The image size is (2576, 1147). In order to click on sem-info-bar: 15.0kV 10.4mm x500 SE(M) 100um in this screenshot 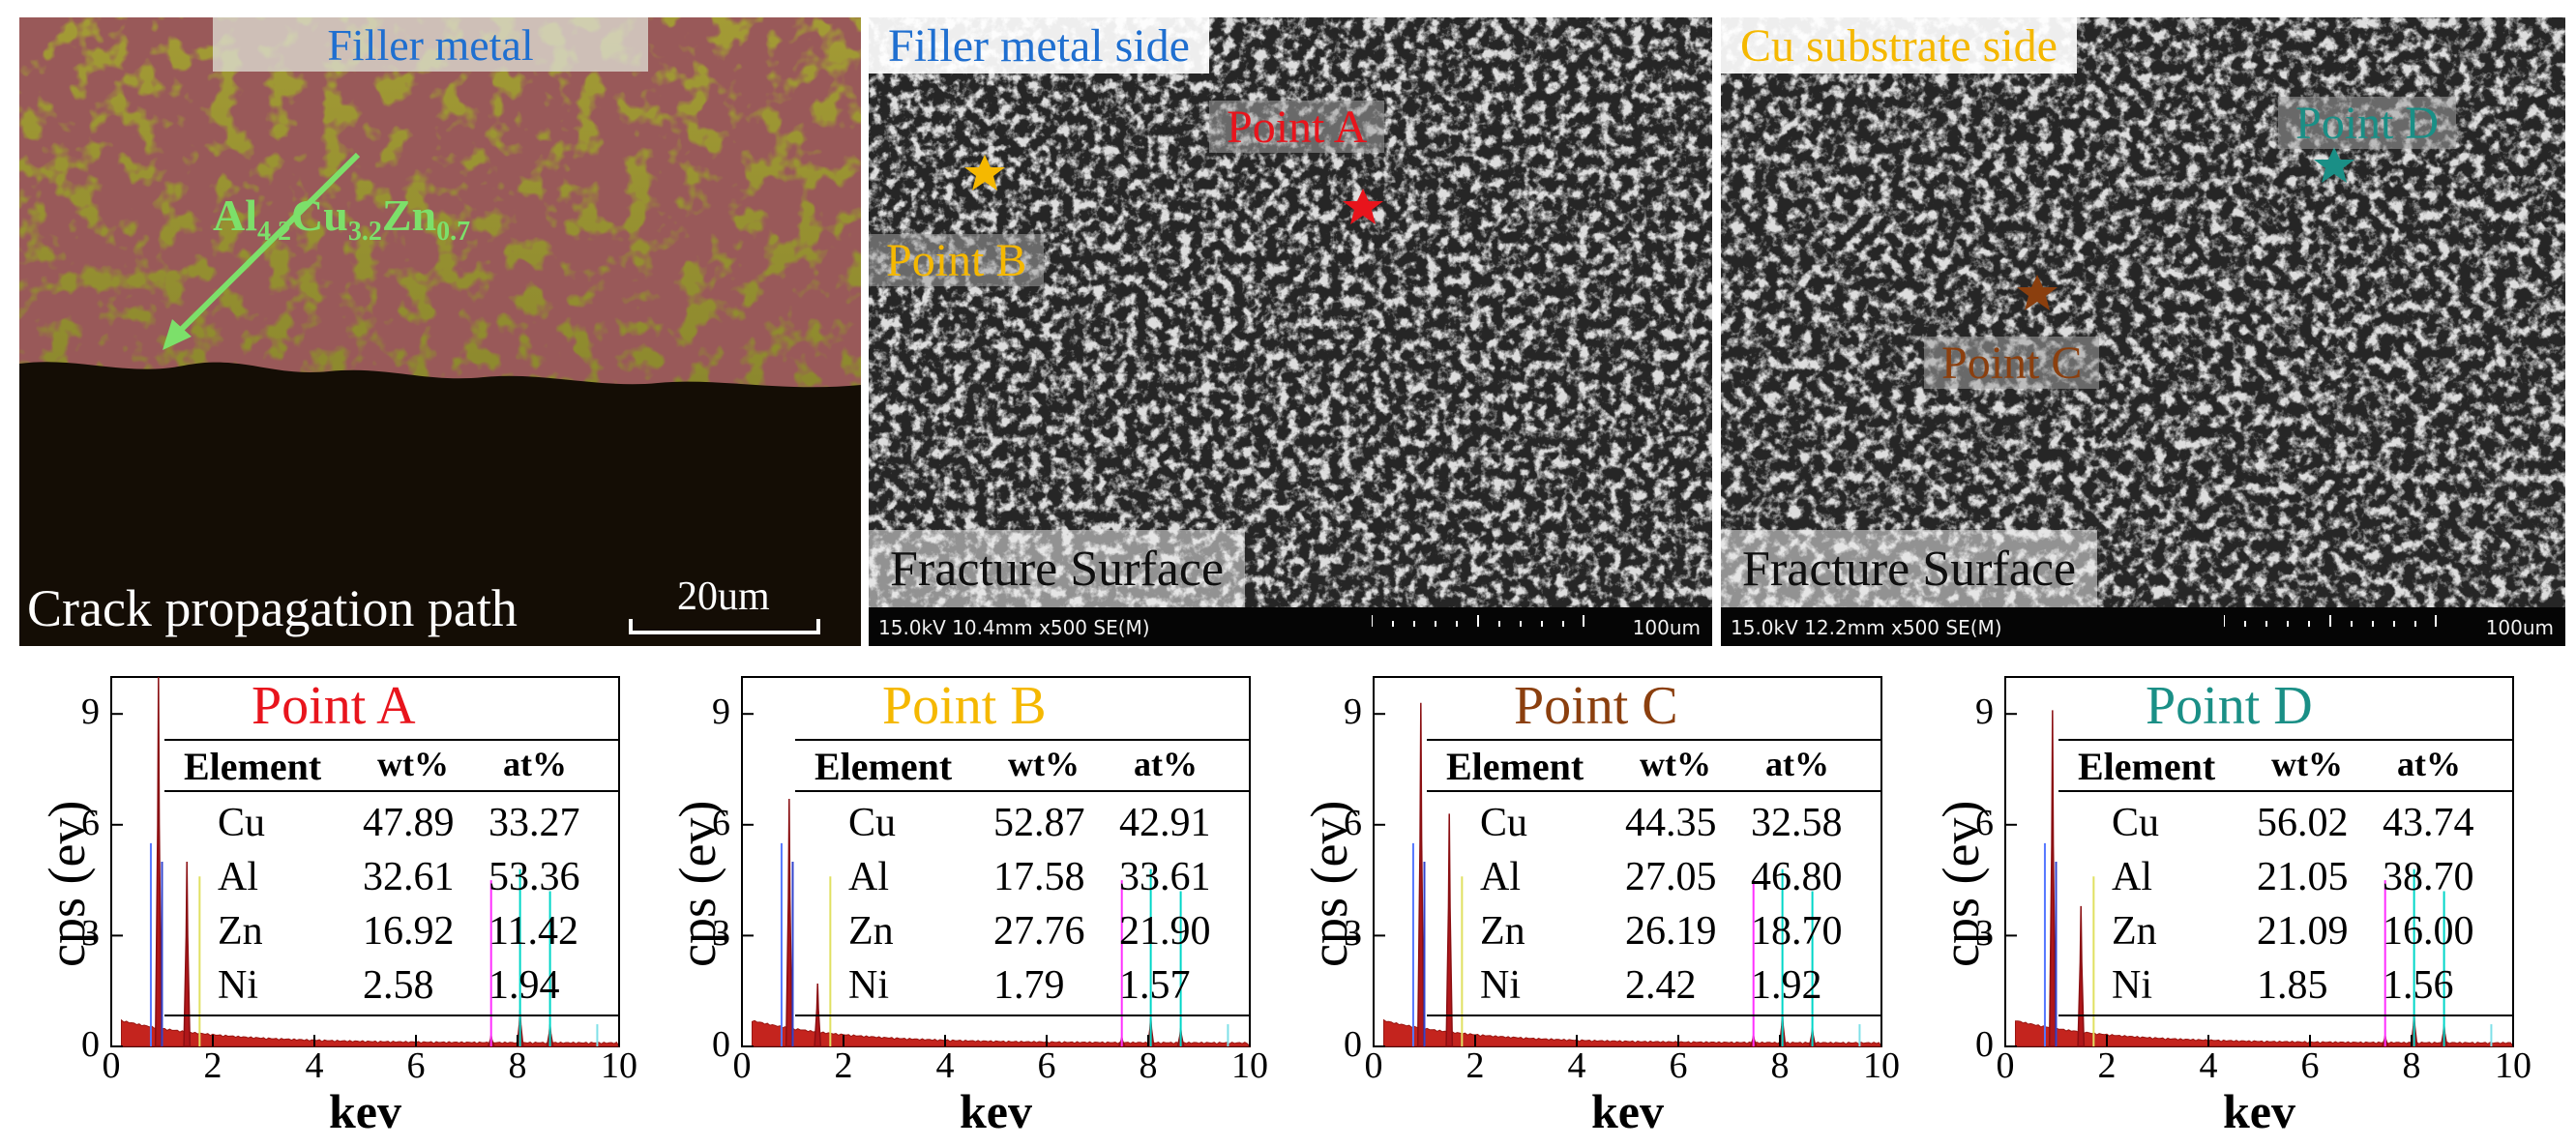, I will do `click(1290, 626)`.